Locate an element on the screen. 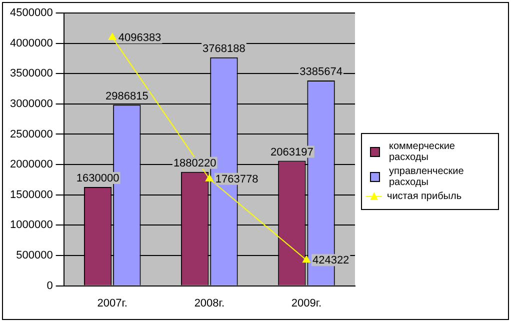 The image size is (511, 322). y-tick-label: 3000000 is located at coordinates (31, 104).